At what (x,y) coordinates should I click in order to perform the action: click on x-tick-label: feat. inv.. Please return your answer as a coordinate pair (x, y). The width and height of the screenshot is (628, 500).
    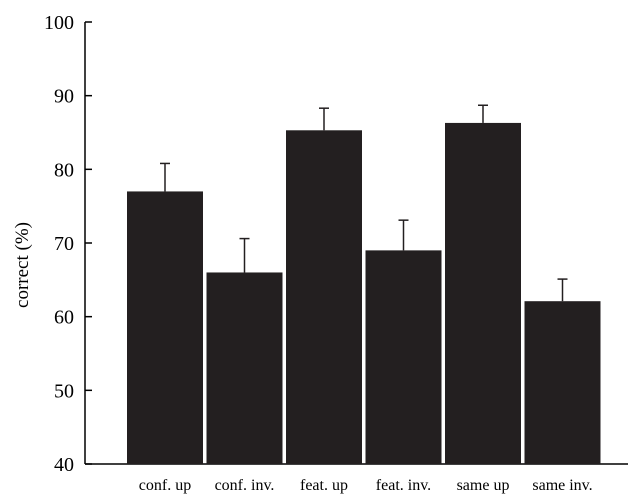
    Looking at the image, I should click on (403, 485).